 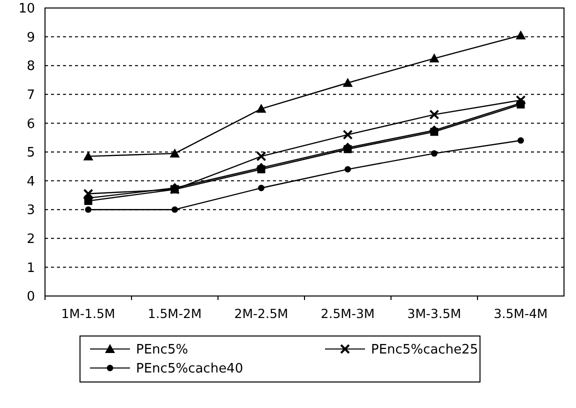 I want to click on x-tick-label: 1M-1.5M, so click(x=88, y=313).